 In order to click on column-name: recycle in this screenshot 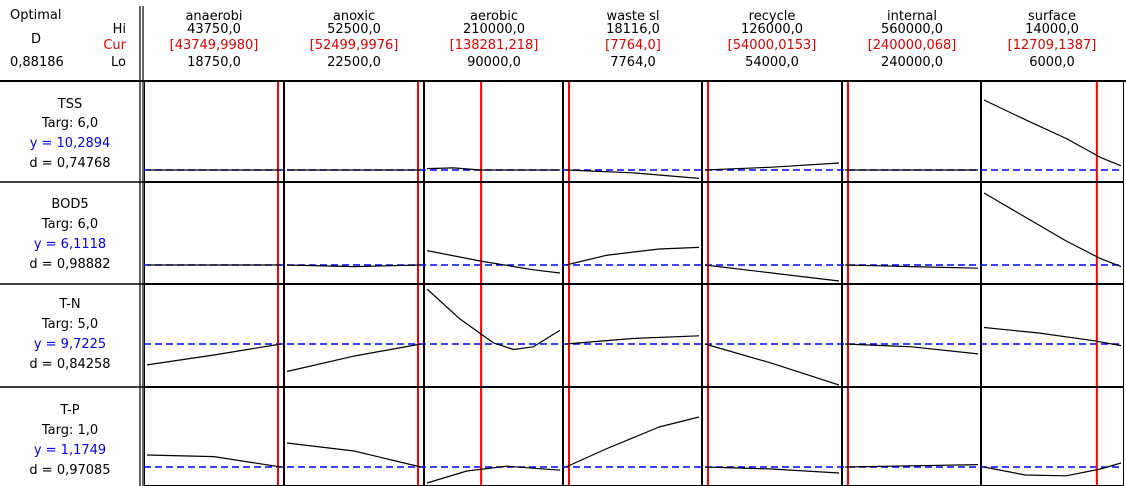, I will do `click(772, 16)`.